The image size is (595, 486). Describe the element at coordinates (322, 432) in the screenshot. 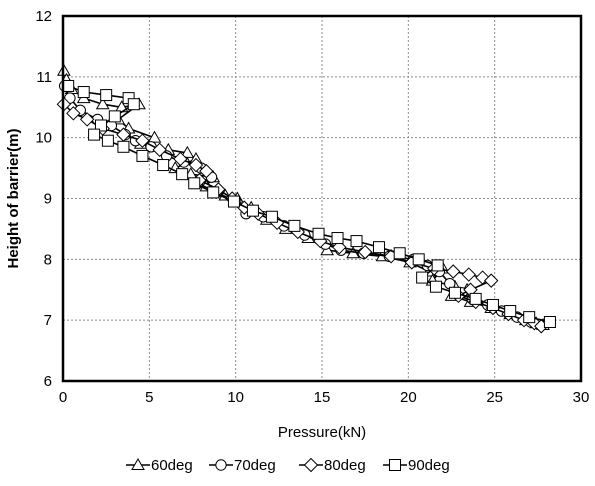

I see `x-axis-title: Pressure(kN)` at that location.